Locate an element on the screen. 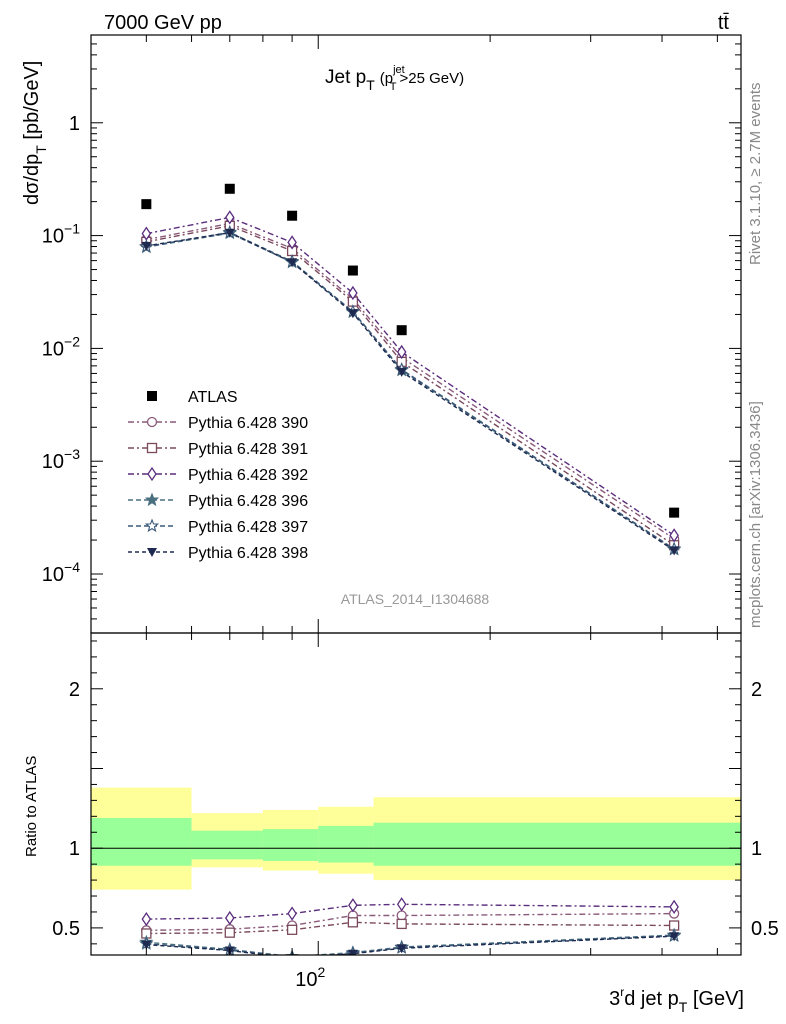 This screenshot has height=1024, width=786. y-tick-label: 10⁻⁴ is located at coordinates (61, 572).